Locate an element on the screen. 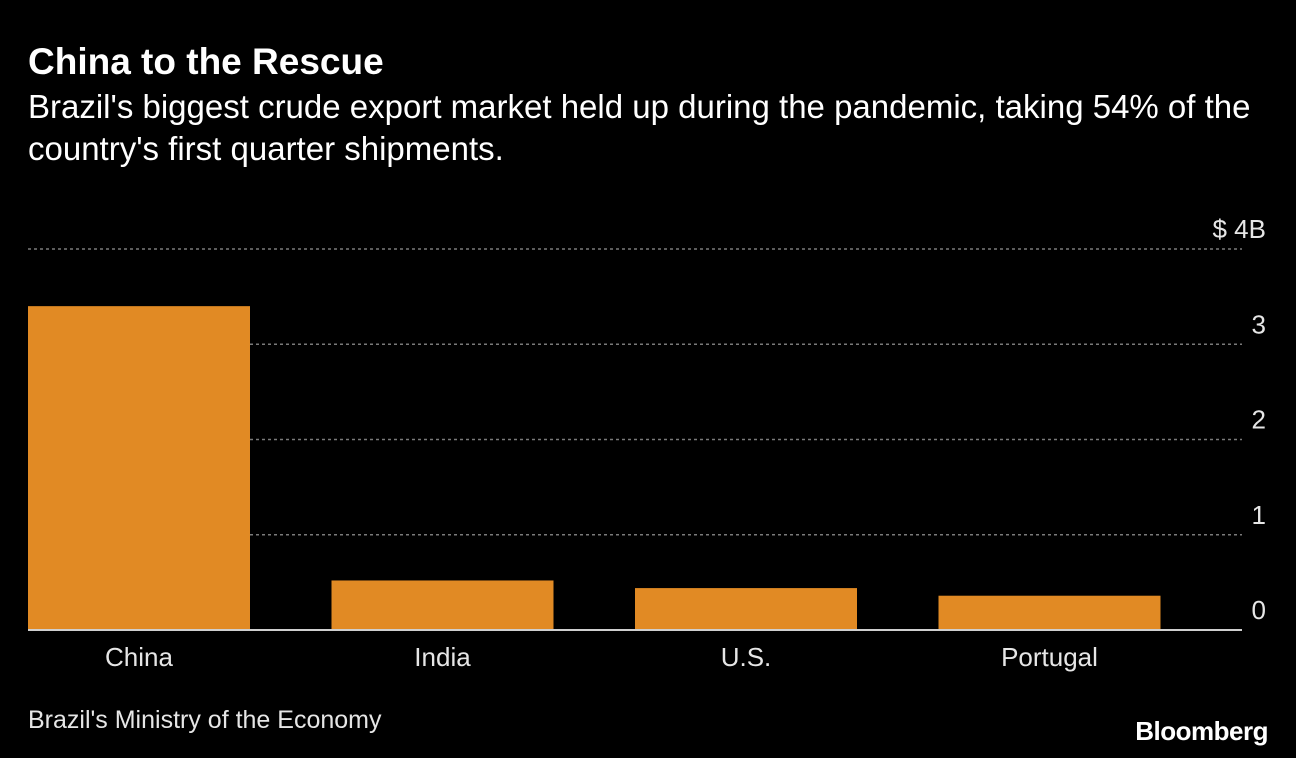  x-tick-label: China is located at coordinates (139, 657).